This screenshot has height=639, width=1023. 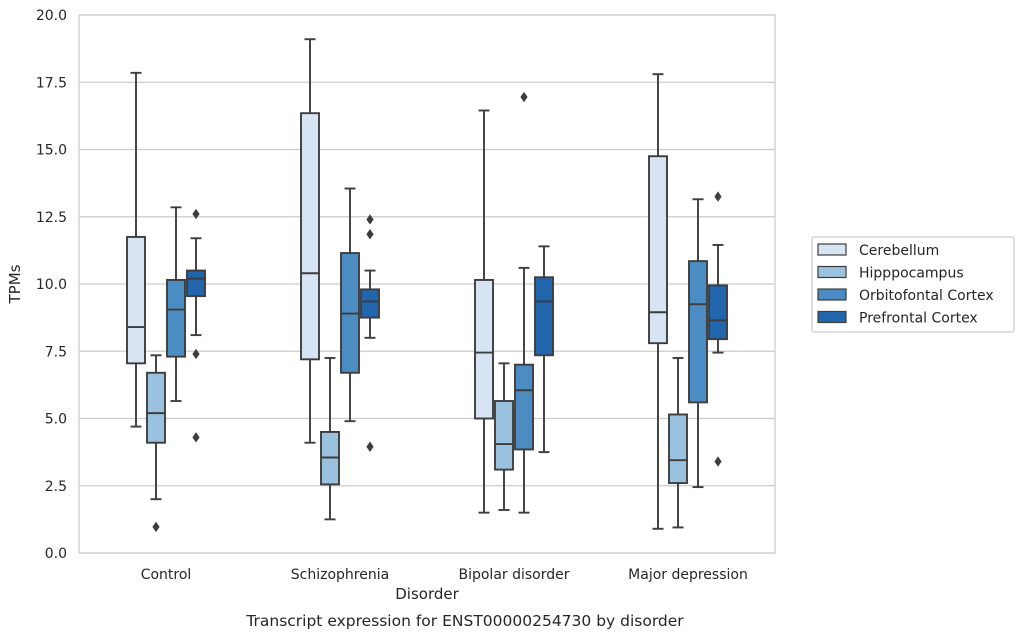 I want to click on x-tick-label: Control, so click(x=166, y=575).